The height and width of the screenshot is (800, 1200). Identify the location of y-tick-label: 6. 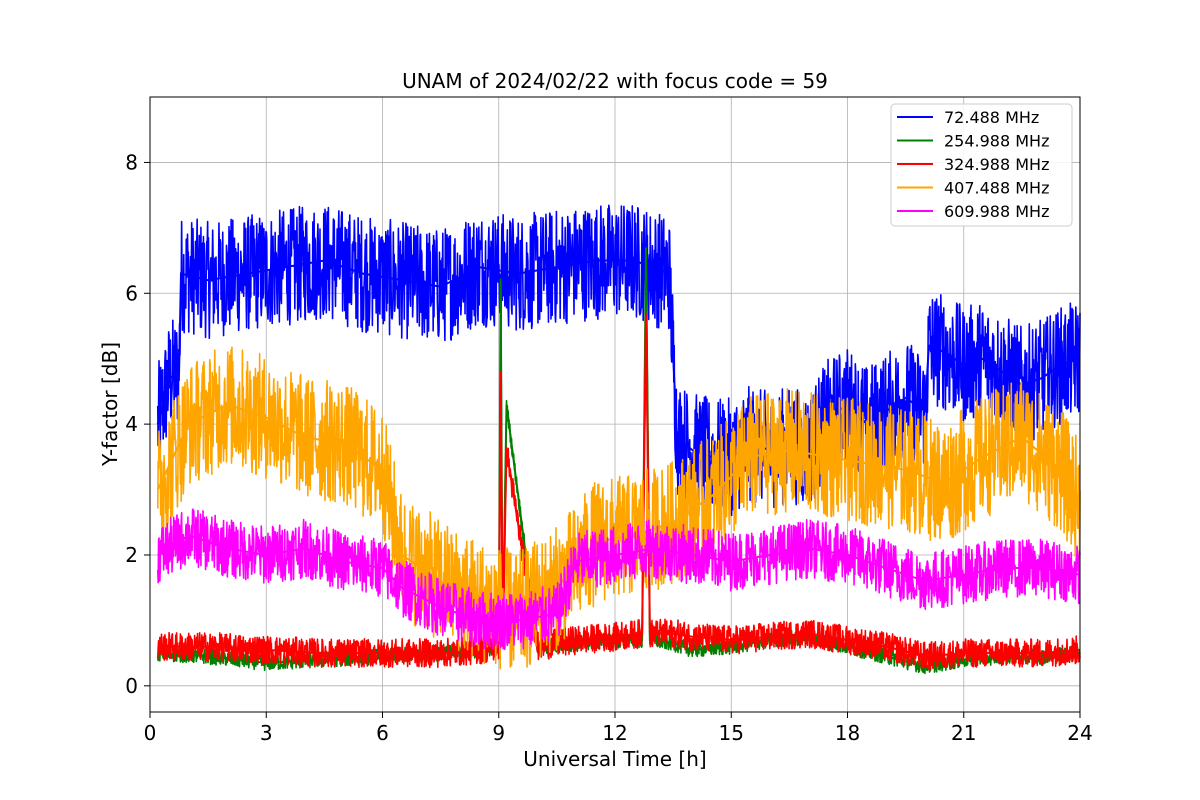
(131, 293).